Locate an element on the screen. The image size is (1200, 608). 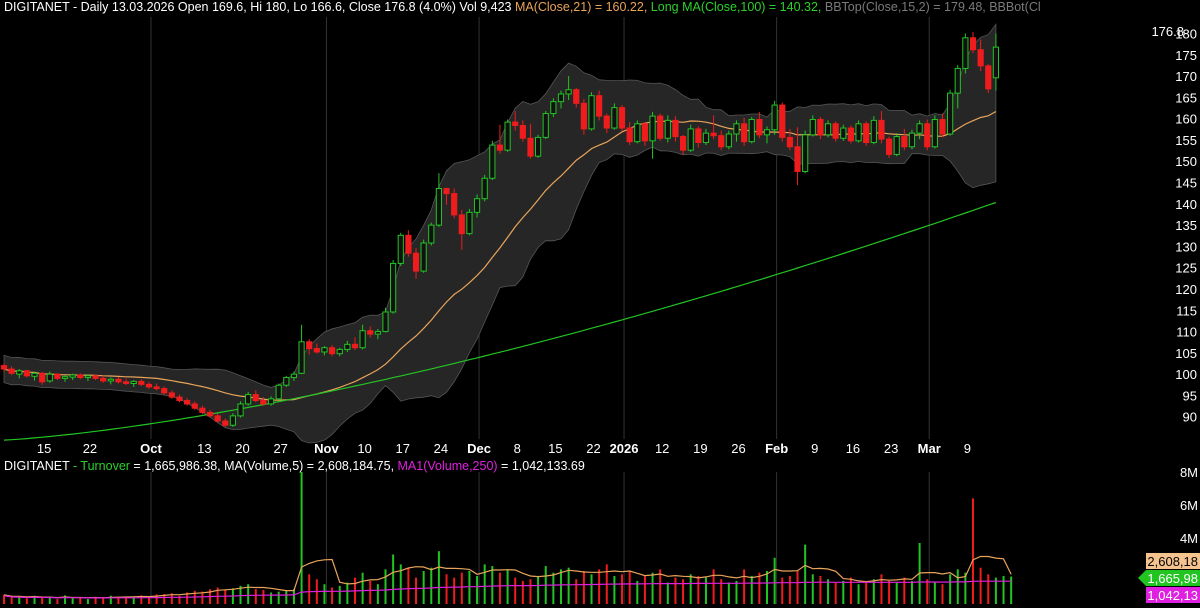
y-tick-label: 105 is located at coordinates (1186, 353).